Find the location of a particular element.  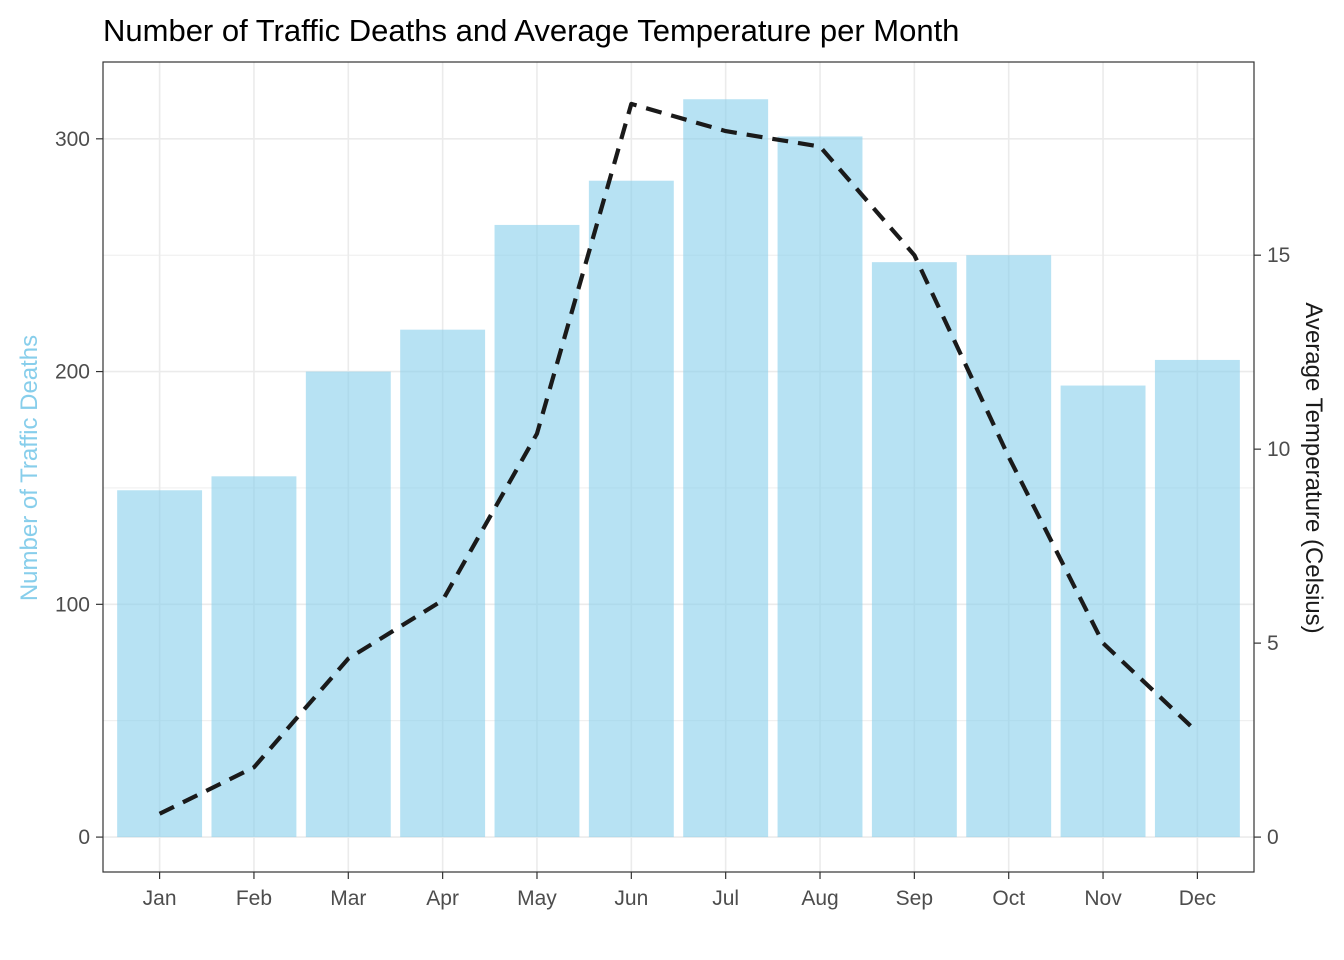

y-tick-label-right: 15 is located at coordinates (1278, 255).